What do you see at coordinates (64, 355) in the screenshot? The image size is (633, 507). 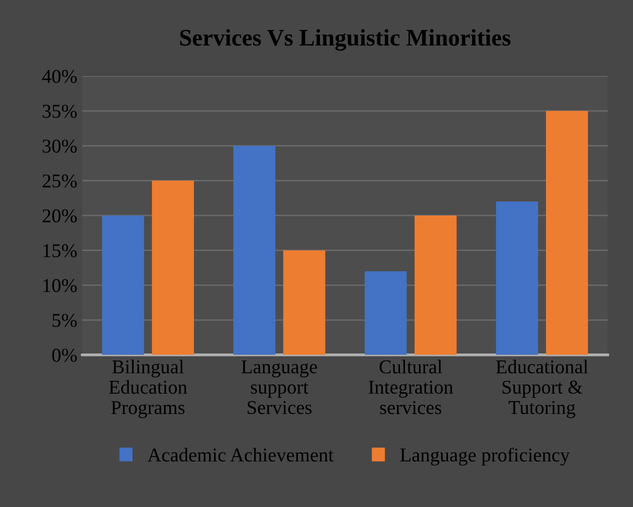 I see `y-tick-label: 0%` at bounding box center [64, 355].